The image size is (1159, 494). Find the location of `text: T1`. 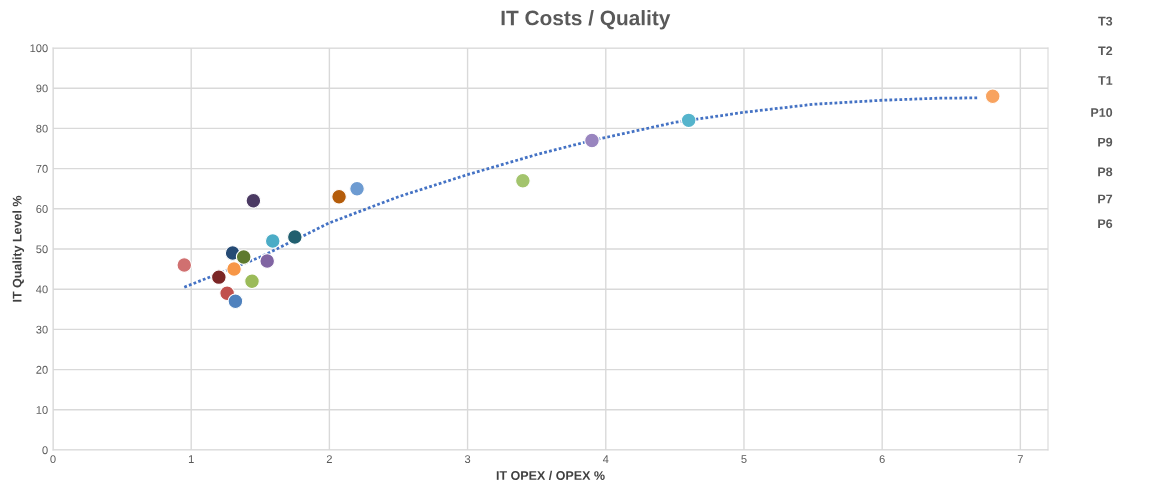

text: T1 is located at coordinates (1105, 80).